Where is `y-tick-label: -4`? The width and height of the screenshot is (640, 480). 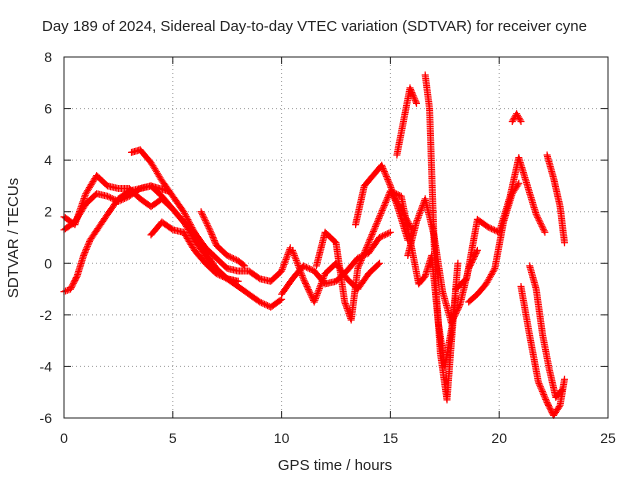
y-tick-label: -4 is located at coordinates (46, 366).